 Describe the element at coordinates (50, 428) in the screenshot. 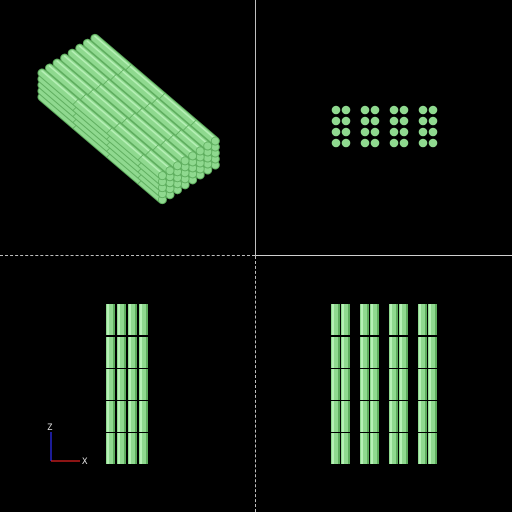

I see `z-axis-label: Z` at that location.